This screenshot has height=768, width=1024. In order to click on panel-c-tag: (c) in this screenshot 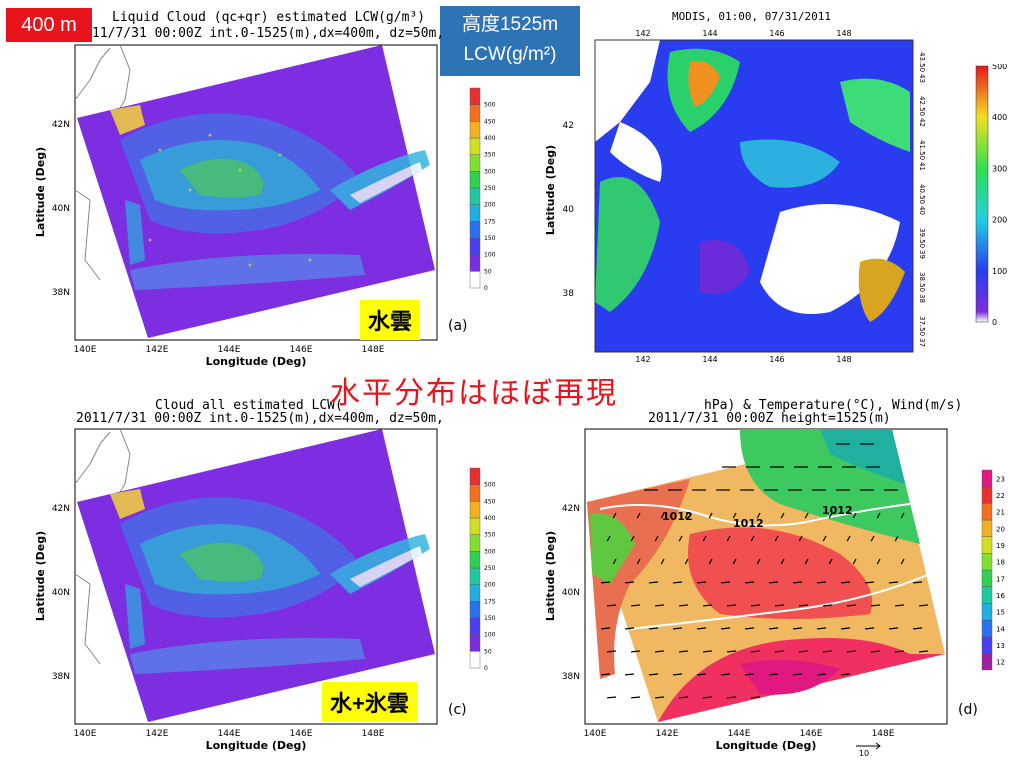, I will do `click(457, 710)`.